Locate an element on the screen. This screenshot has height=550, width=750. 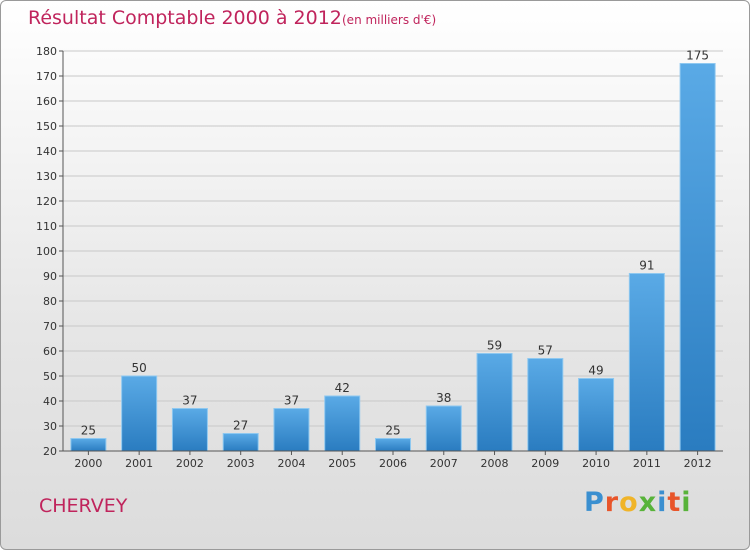
y-tick-label: 130 is located at coordinates (46, 176).